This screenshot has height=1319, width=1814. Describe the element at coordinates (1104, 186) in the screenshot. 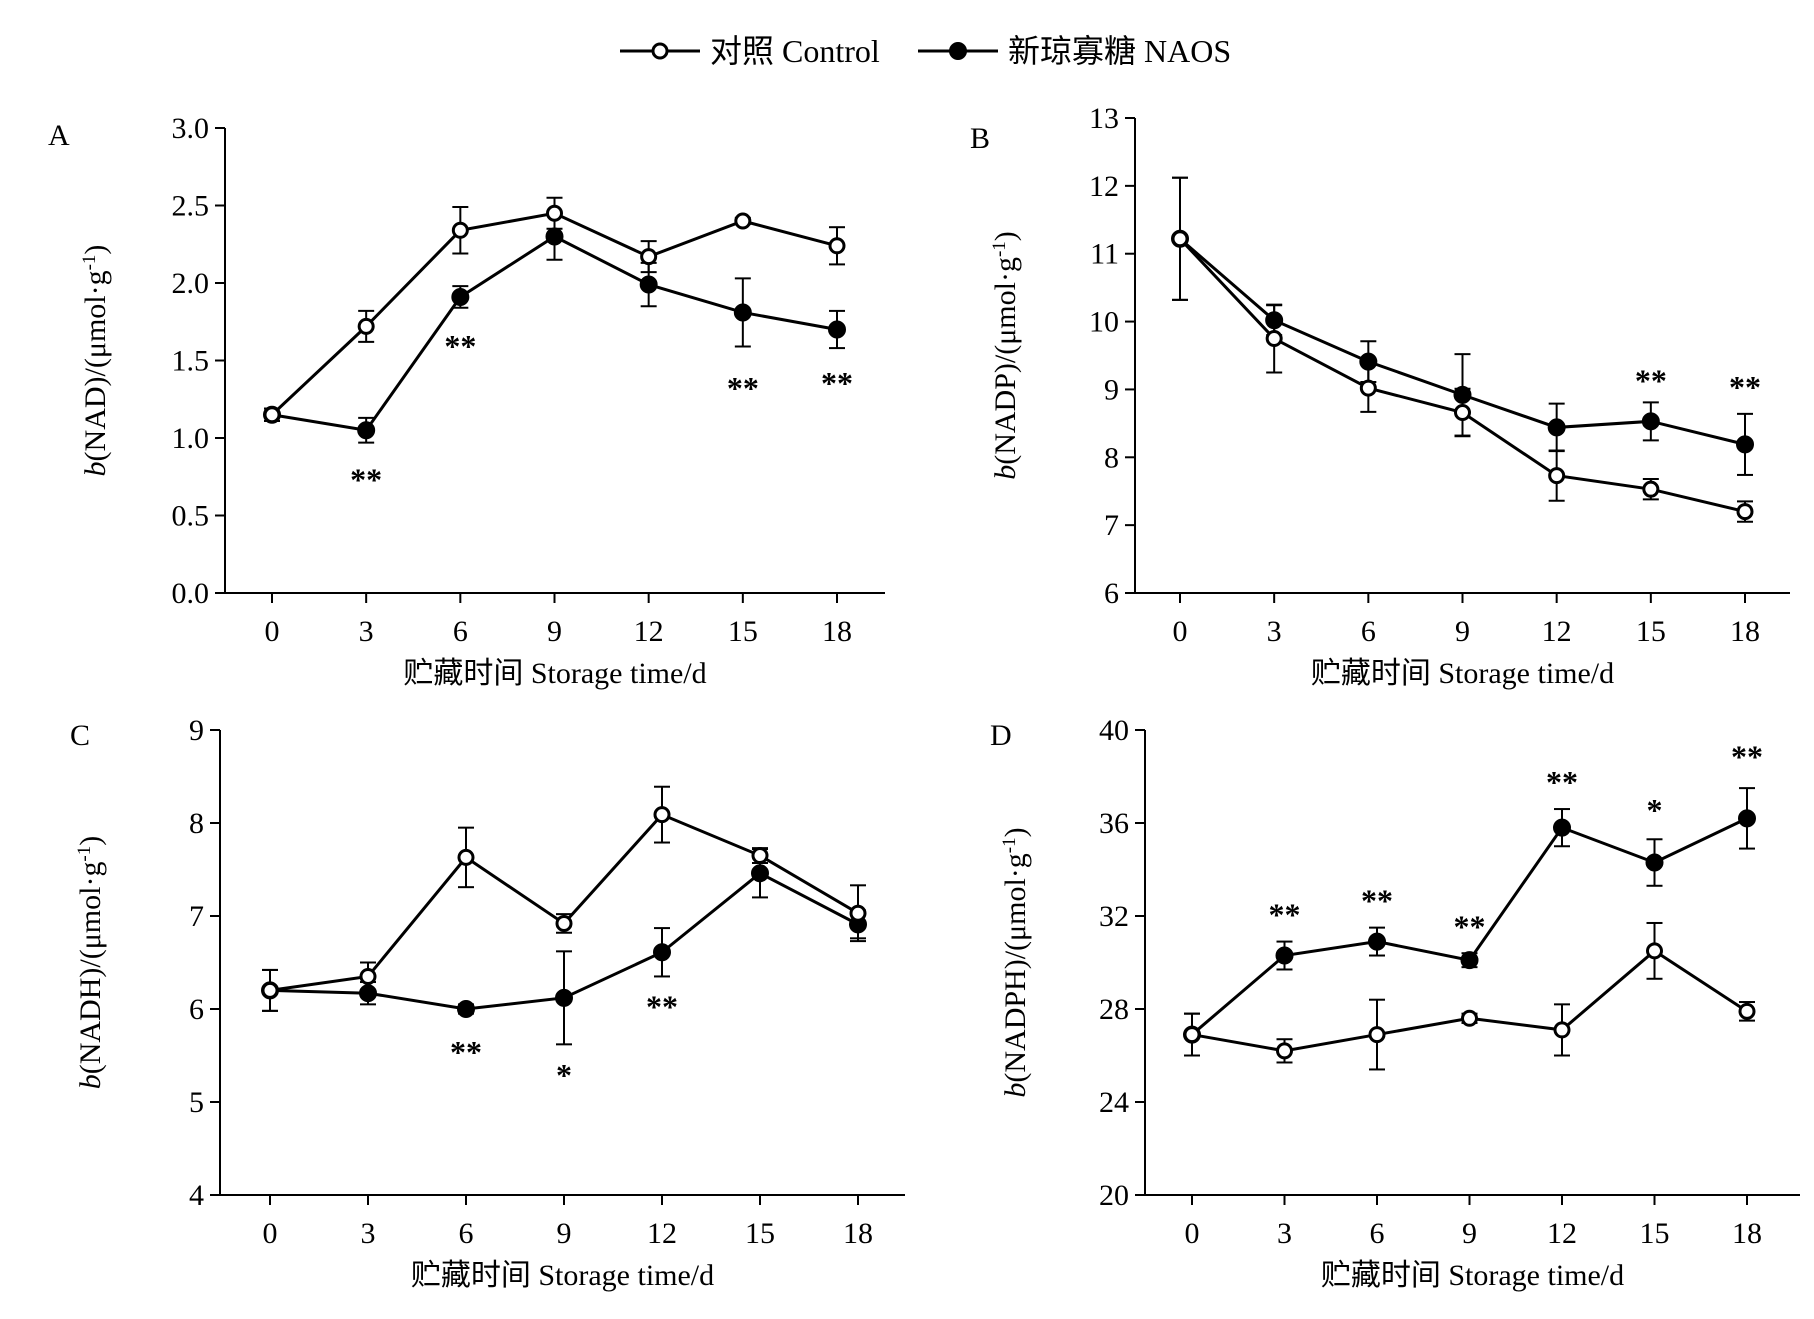

I see `y-tick-label: 12` at that location.